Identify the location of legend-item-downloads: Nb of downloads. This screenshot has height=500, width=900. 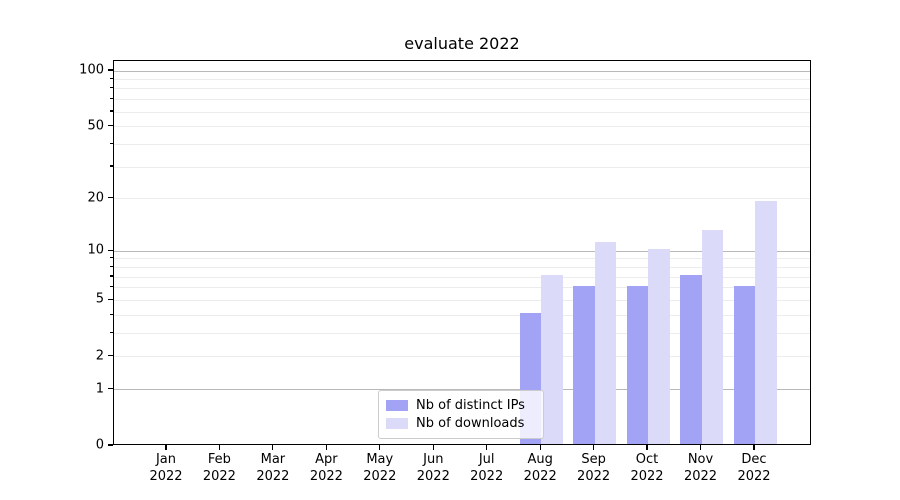
(460, 423).